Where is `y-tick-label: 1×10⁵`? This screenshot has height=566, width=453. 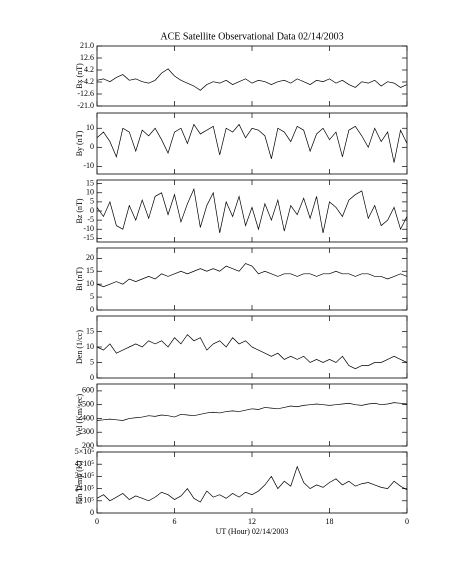
y-tick-label: 1×10⁵ is located at coordinates (85, 500).